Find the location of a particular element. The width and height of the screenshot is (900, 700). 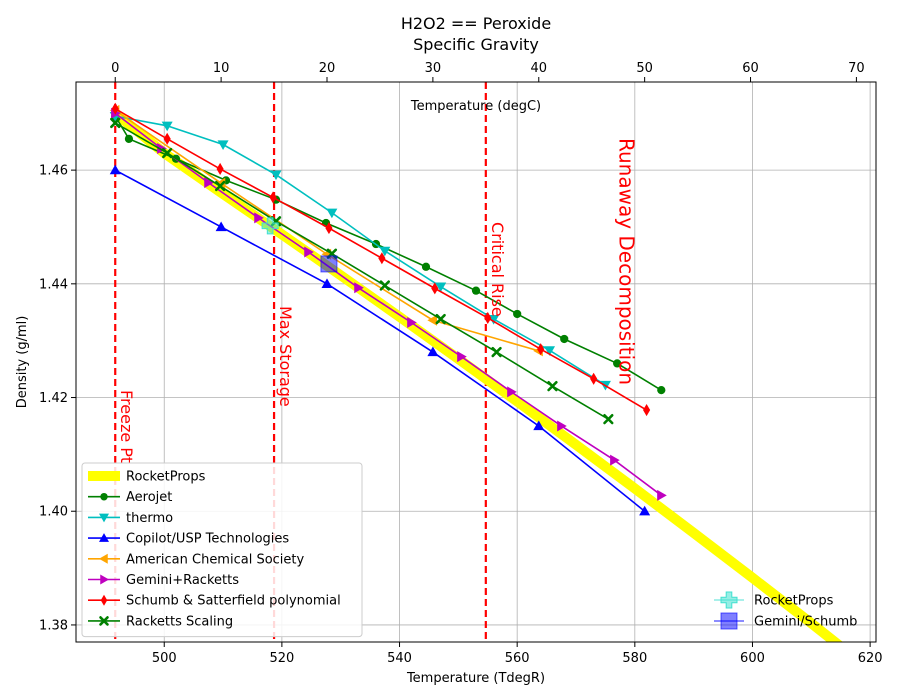

vline-label: Critical Rise is located at coordinates (497, 269).